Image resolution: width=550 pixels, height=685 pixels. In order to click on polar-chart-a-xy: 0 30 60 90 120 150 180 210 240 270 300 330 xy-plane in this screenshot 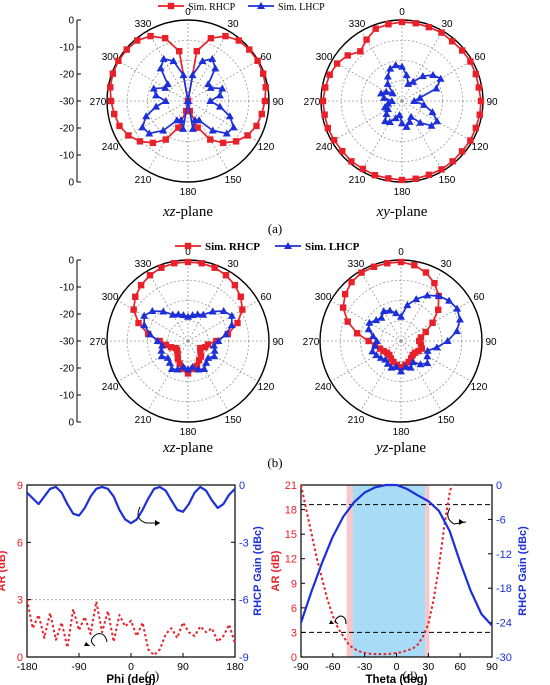, I will do `click(401, 113)`.